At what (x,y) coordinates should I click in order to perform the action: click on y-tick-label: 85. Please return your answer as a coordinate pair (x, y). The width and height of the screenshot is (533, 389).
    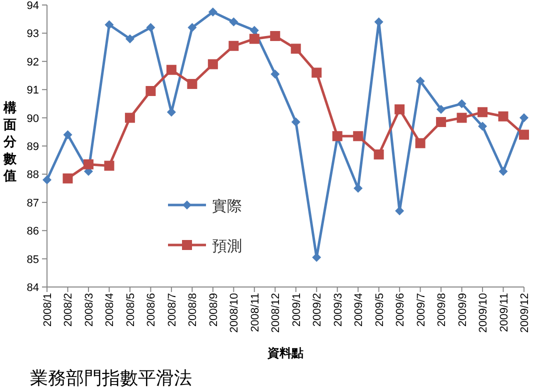
    Looking at the image, I should click on (32, 260).